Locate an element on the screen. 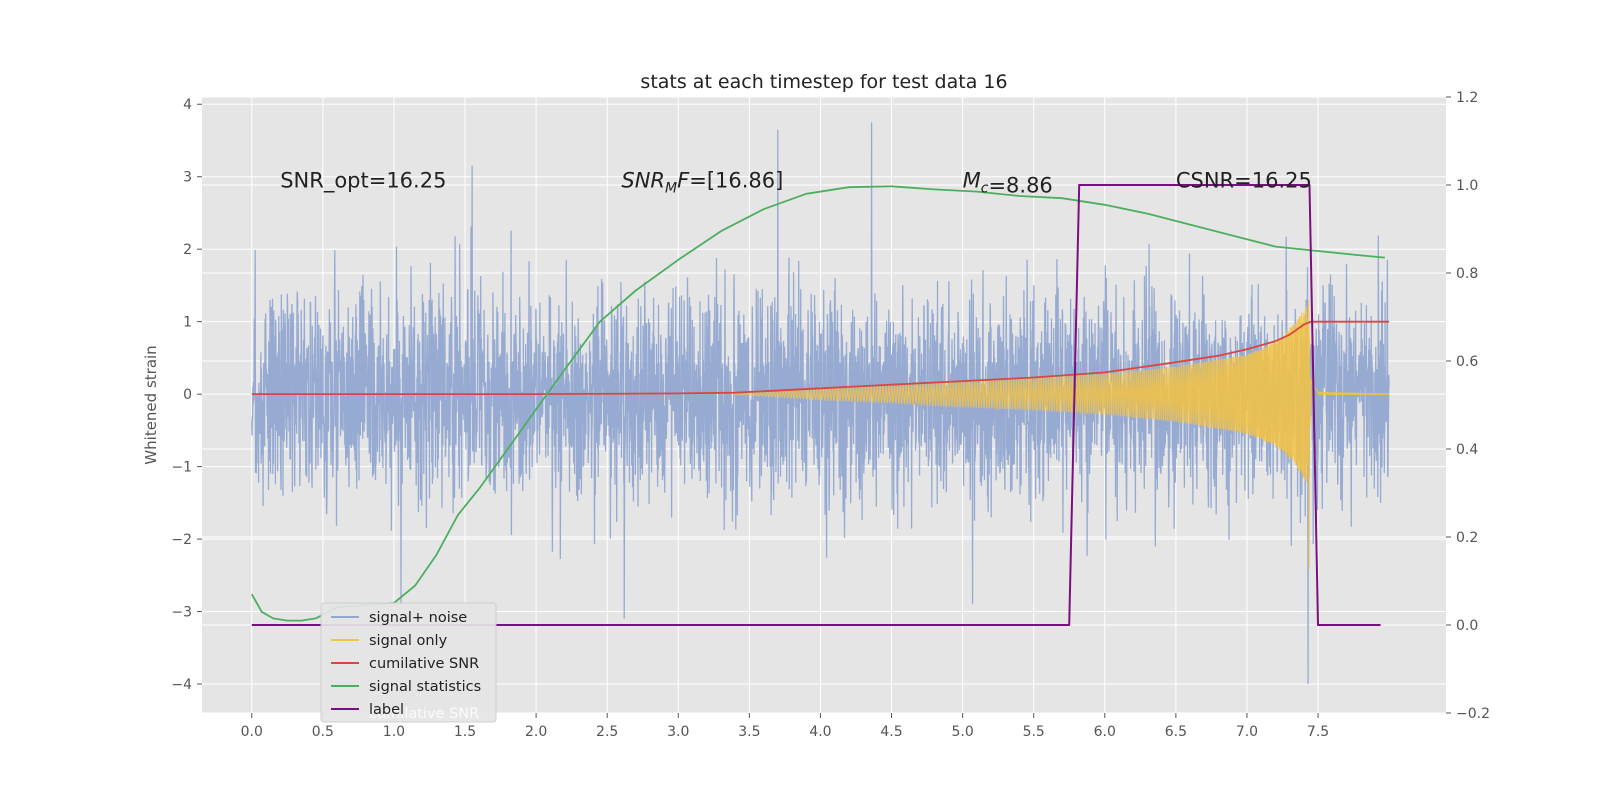 The image size is (1600, 800). y-left-tick-label: 1 is located at coordinates (187, 323).